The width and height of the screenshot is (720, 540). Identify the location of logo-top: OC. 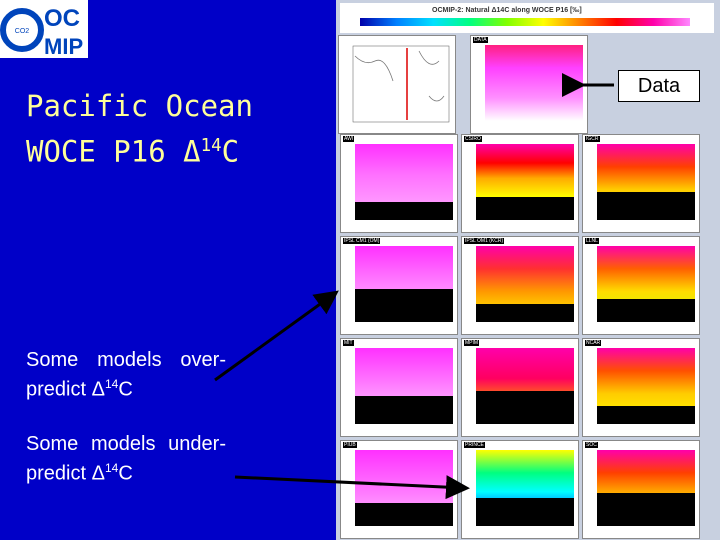
(62, 18).